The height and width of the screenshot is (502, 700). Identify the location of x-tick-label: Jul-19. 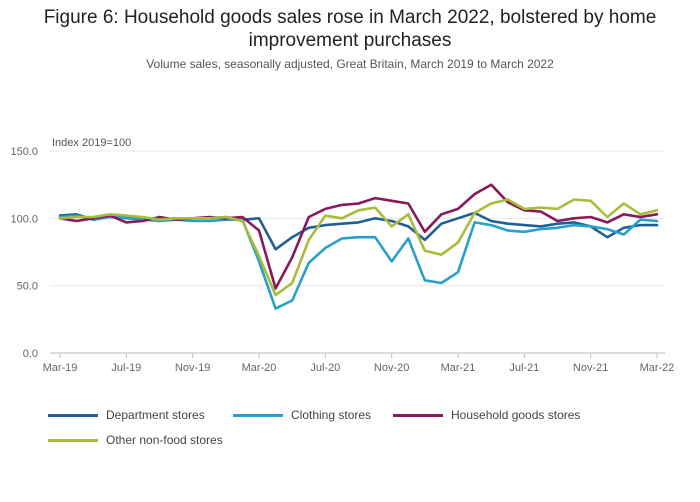
(126, 368).